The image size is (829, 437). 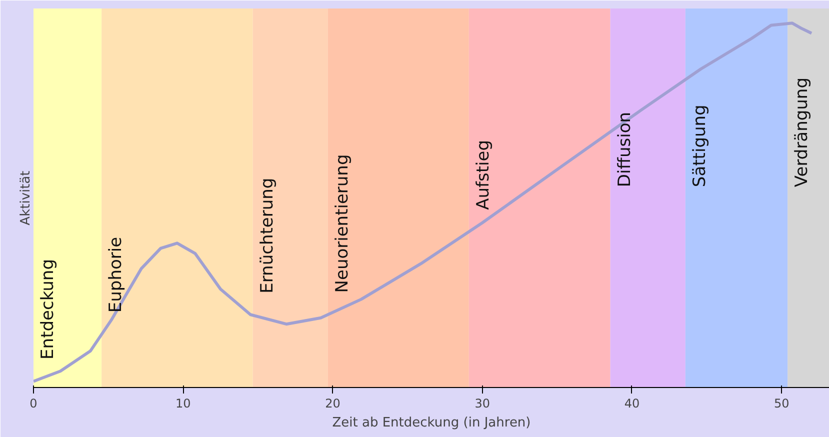 I want to click on x-tick-label: 0, so click(x=34, y=403).